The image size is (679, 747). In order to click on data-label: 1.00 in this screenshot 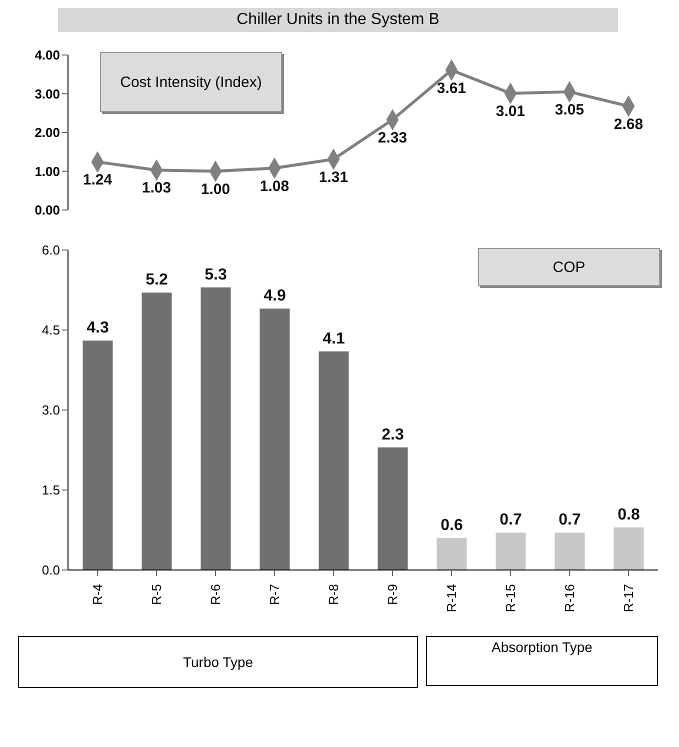, I will do `click(215, 189)`.